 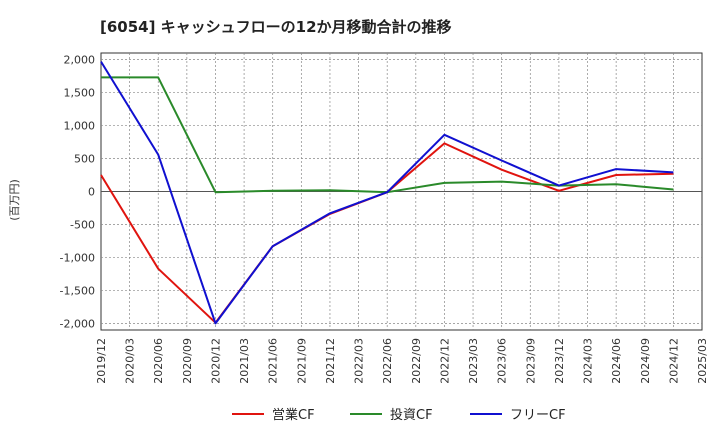 I want to click on x-tick-label: 2020/03, so click(x=130, y=361).